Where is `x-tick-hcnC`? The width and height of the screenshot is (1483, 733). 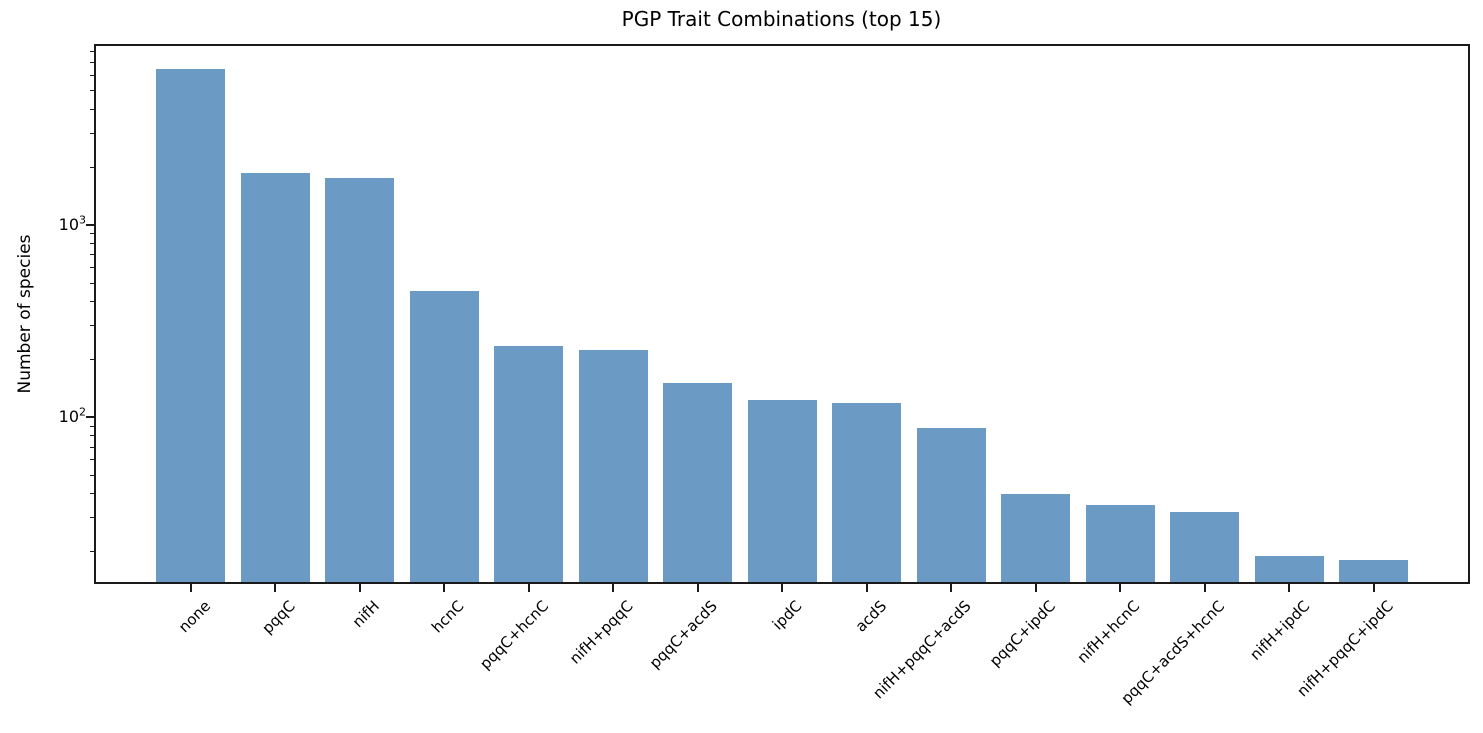 x-tick-hcnC is located at coordinates (444, 588).